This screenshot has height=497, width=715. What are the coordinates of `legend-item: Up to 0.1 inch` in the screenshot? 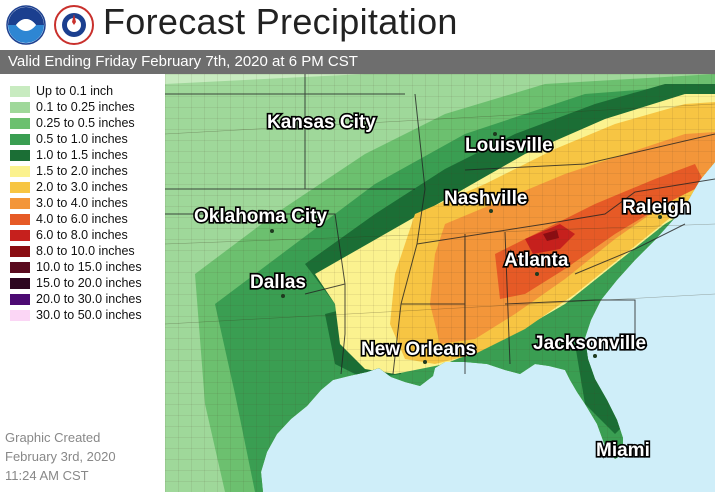 It's located at (90, 91).